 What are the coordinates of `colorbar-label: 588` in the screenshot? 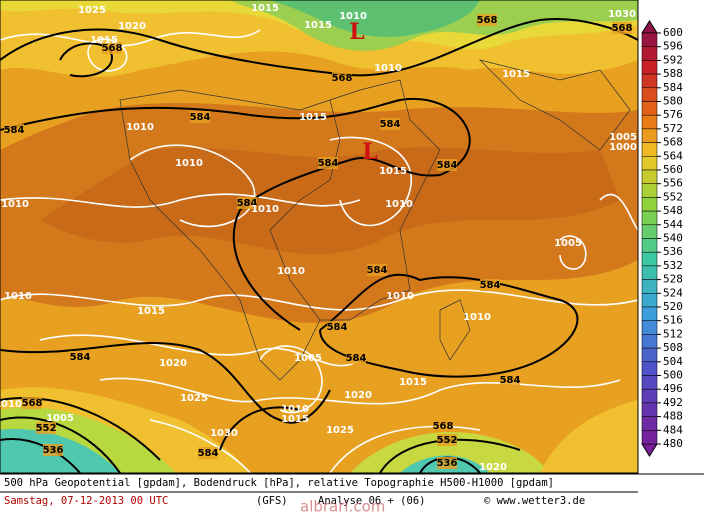 It's located at (673, 73).